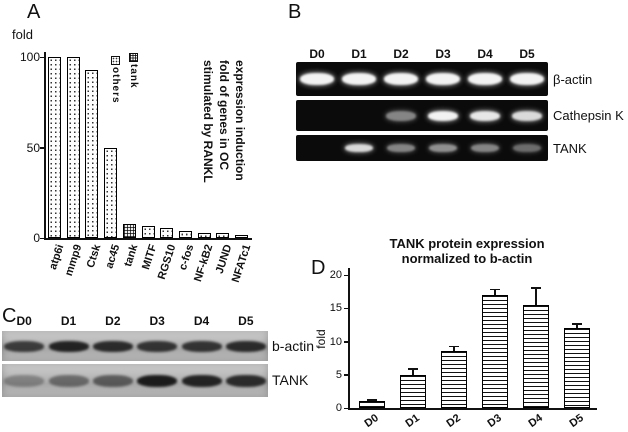 The image size is (628, 432). Describe the element at coordinates (34, 12) in the screenshot. I see `panel-a-label: A` at that location.